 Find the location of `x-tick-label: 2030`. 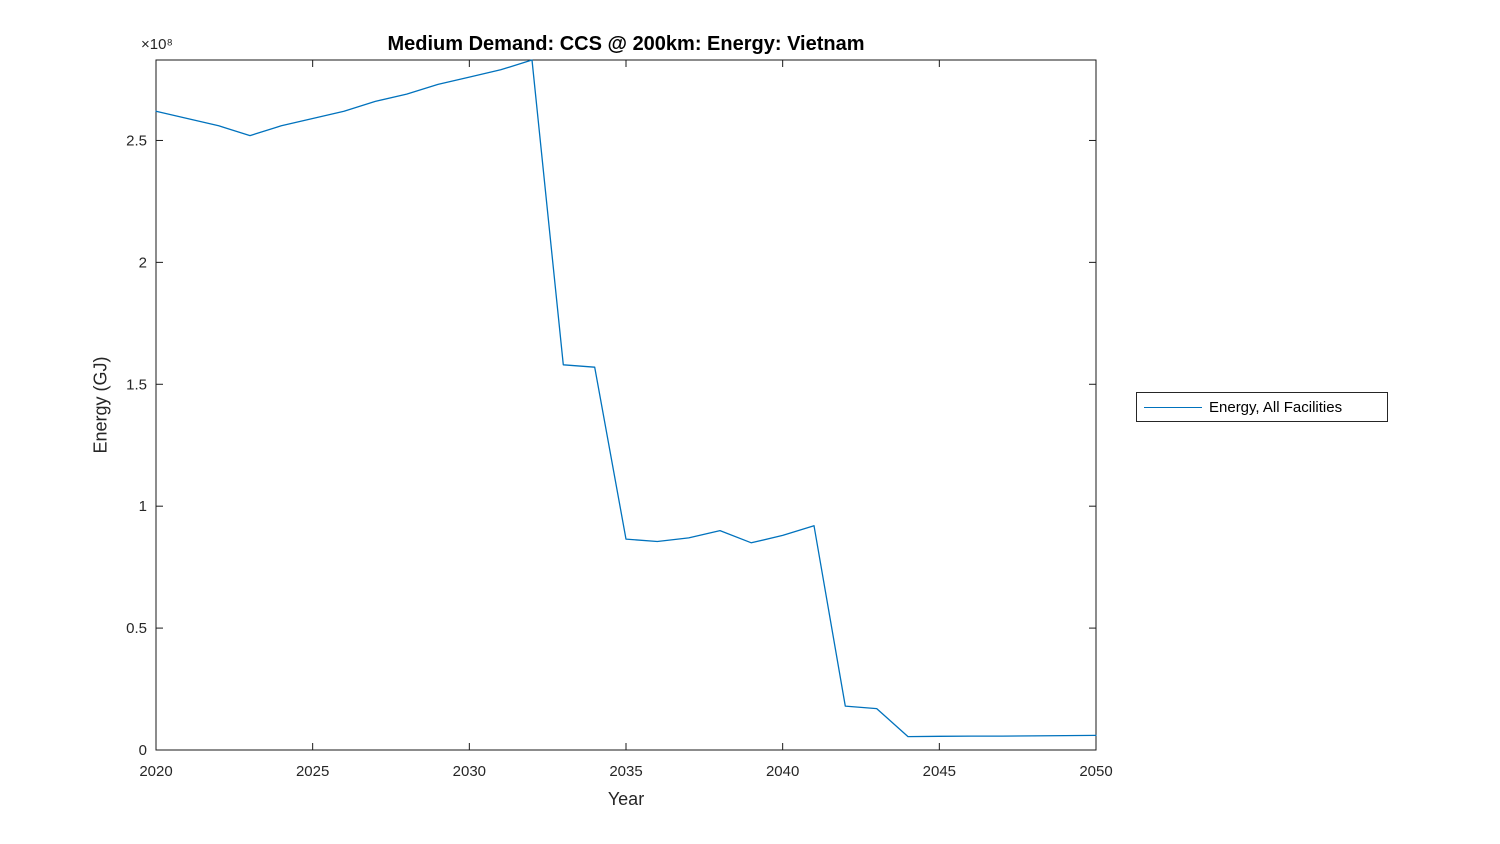

x-tick-label: 2030 is located at coordinates (469, 771).